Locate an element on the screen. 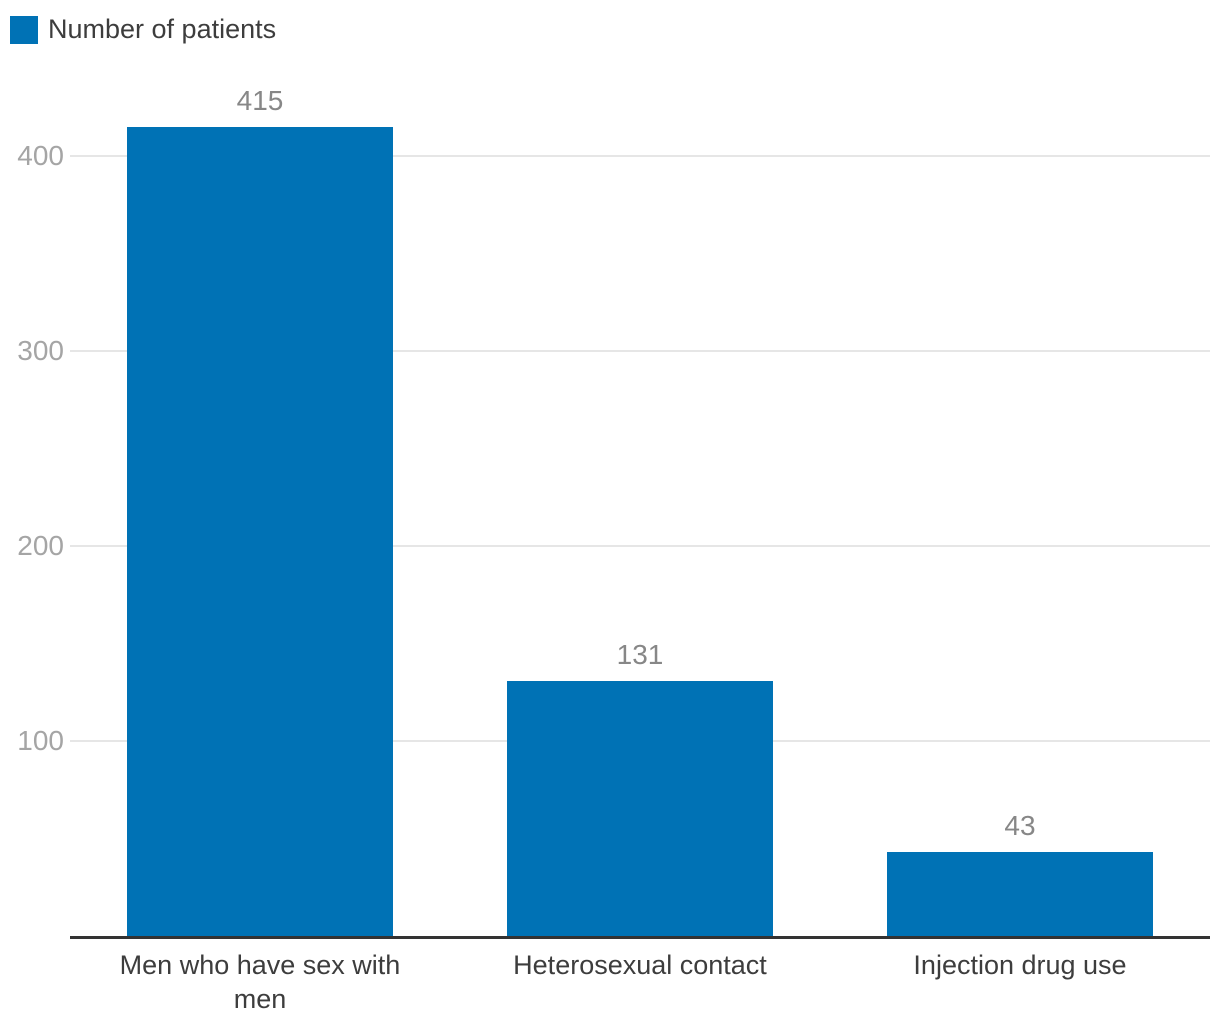 The height and width of the screenshot is (1020, 1220). legend-item: Number of patients is located at coordinates (143, 29).